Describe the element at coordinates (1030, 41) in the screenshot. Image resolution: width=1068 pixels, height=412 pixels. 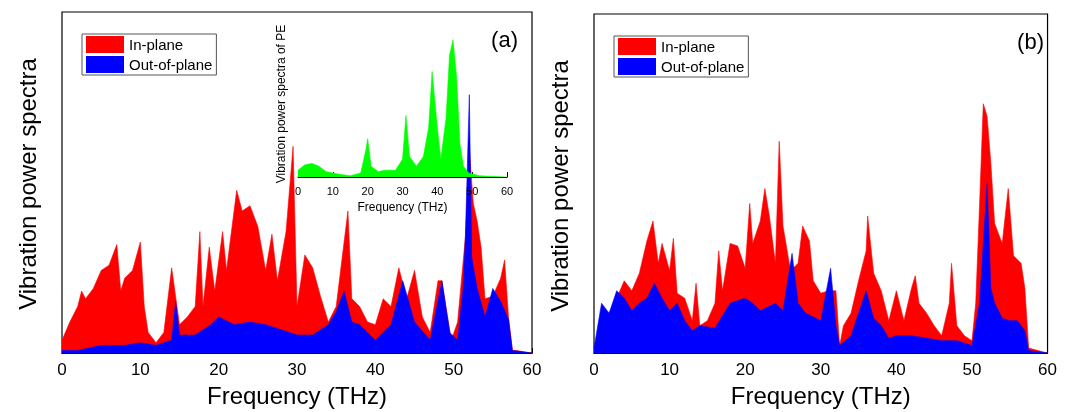
I see `text: (b)` at that location.